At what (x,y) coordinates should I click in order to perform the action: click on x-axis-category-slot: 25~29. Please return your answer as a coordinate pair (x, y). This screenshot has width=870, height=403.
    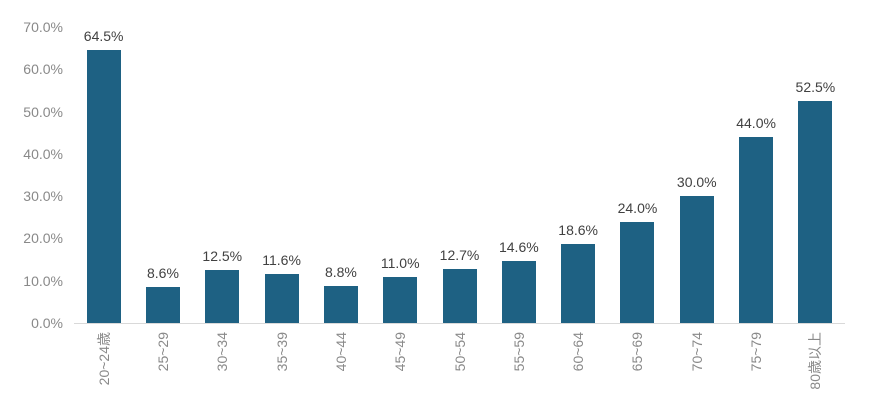
    Looking at the image, I should click on (162, 363).